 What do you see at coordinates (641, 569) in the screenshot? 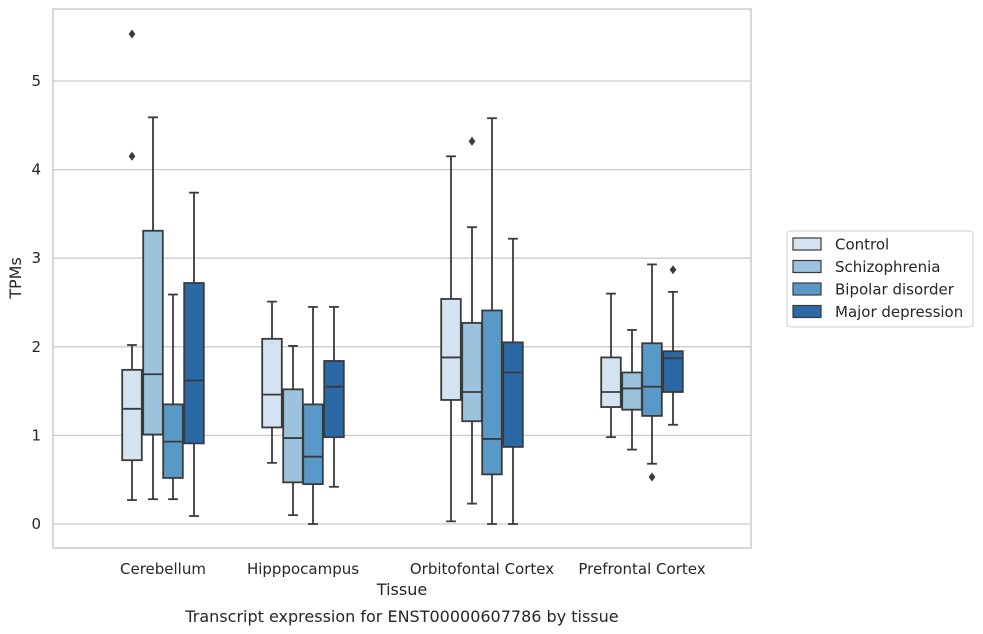
I see `x-tick-label: Prefrontal Cortex` at bounding box center [641, 569].